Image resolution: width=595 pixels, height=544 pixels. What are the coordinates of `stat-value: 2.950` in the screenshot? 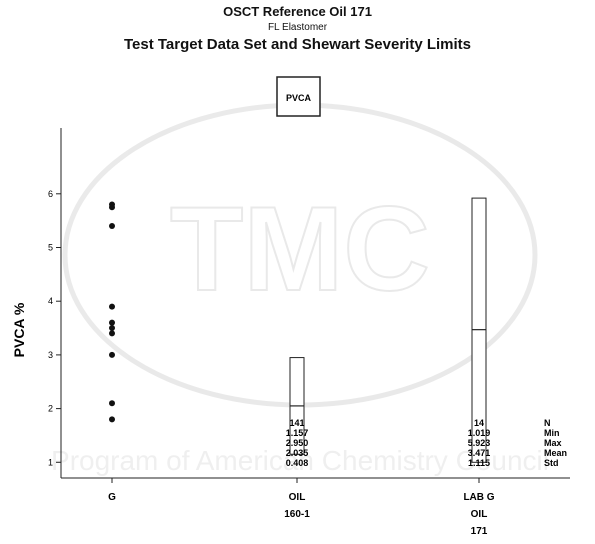 It's located at (297, 443).